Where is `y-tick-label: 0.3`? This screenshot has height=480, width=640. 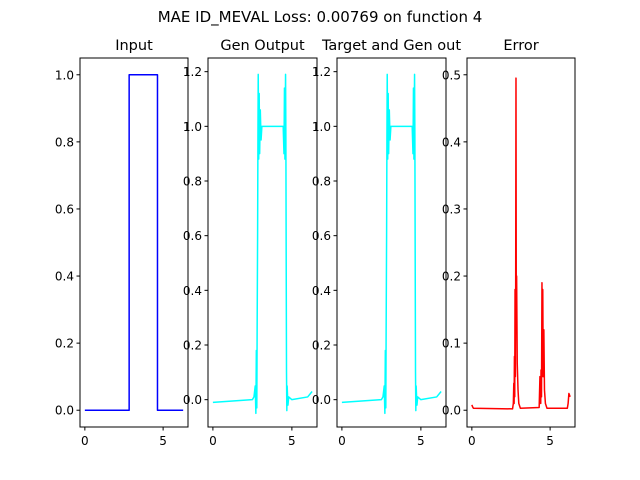 y-tick-label: 0.3 is located at coordinates (451, 209).